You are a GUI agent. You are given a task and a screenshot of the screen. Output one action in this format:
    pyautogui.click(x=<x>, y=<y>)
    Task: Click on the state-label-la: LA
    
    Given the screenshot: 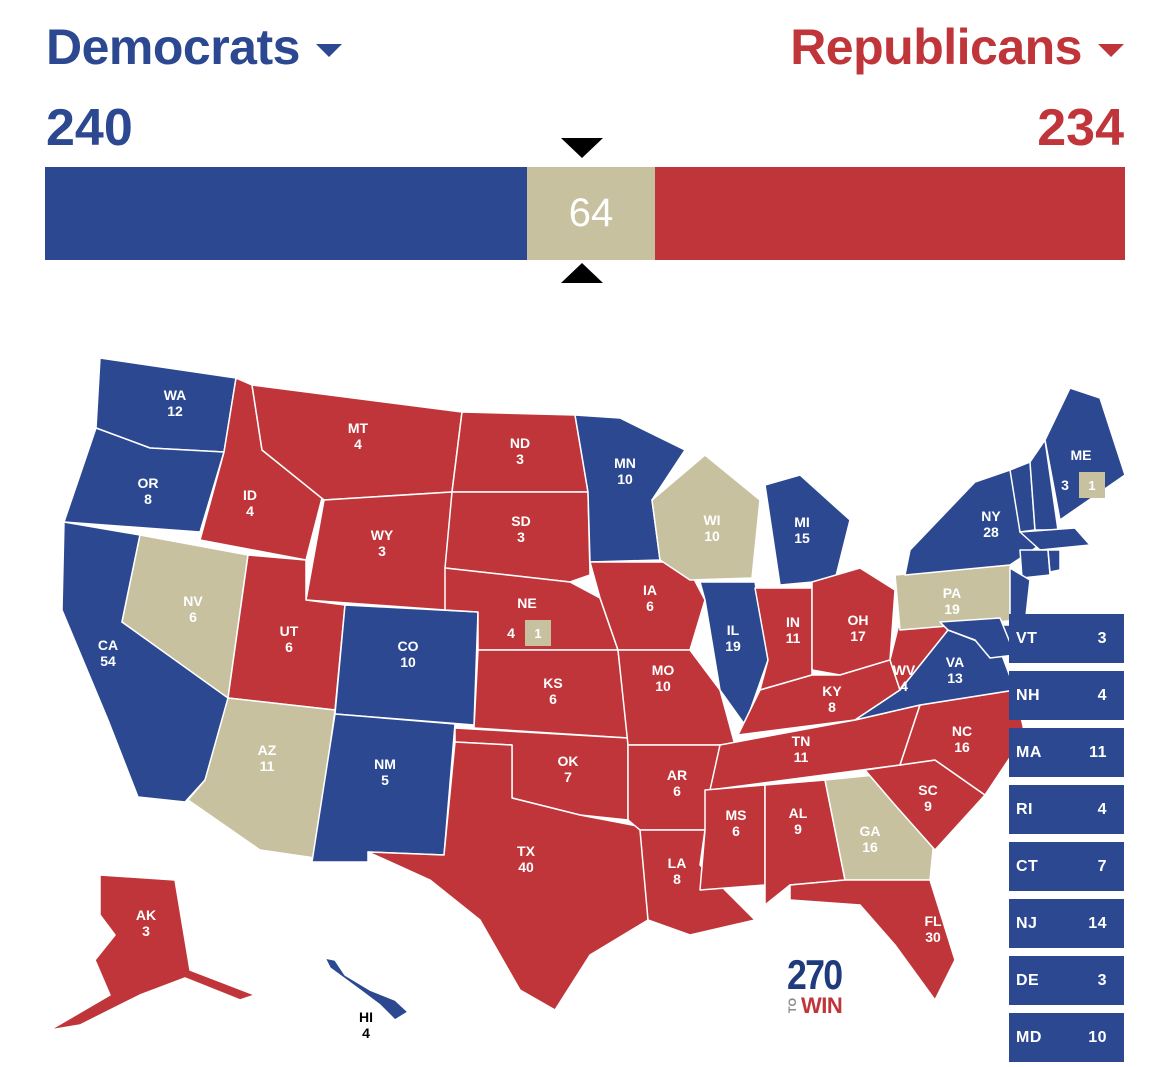 What is the action you would take?
    pyautogui.click(x=677, y=863)
    